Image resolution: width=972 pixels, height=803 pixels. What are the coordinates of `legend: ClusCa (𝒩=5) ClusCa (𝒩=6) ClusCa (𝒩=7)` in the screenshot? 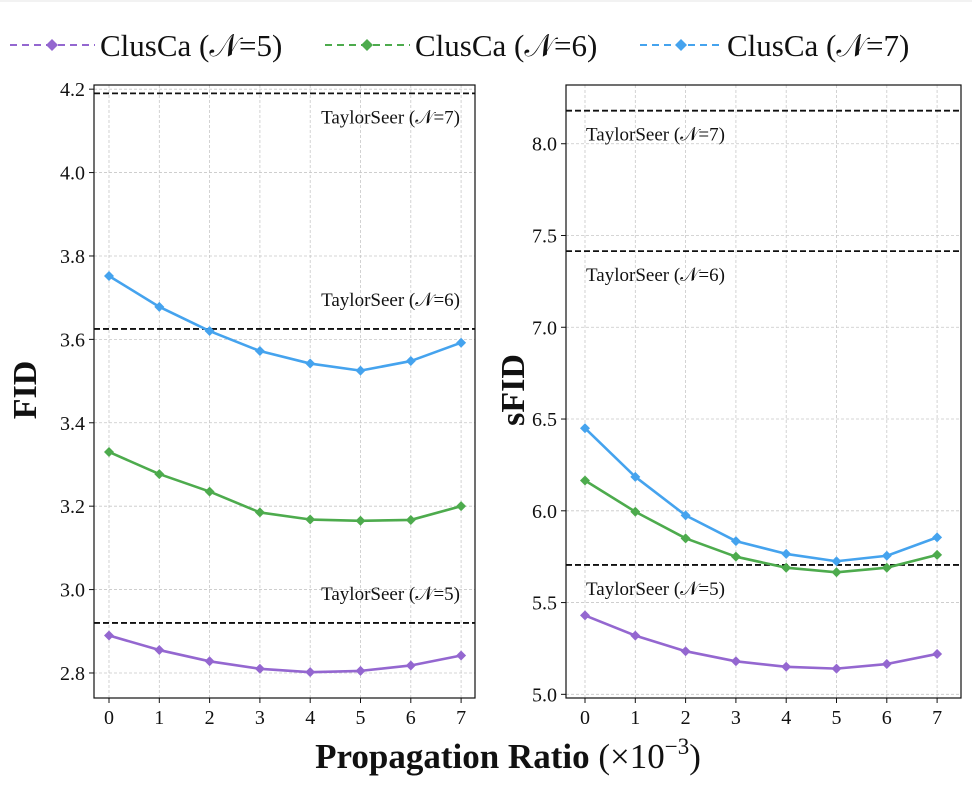 It's located at (459, 45).